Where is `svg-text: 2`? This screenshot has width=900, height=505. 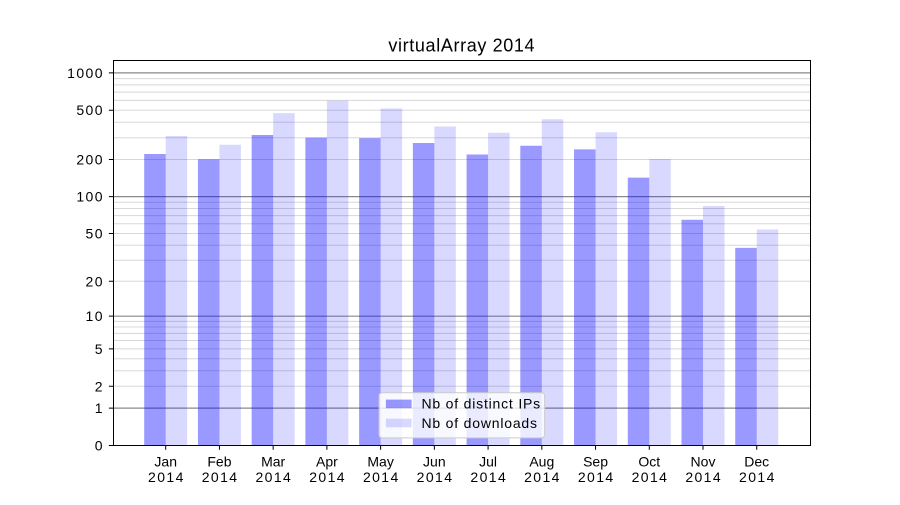 svg-text: 2 is located at coordinates (99, 386).